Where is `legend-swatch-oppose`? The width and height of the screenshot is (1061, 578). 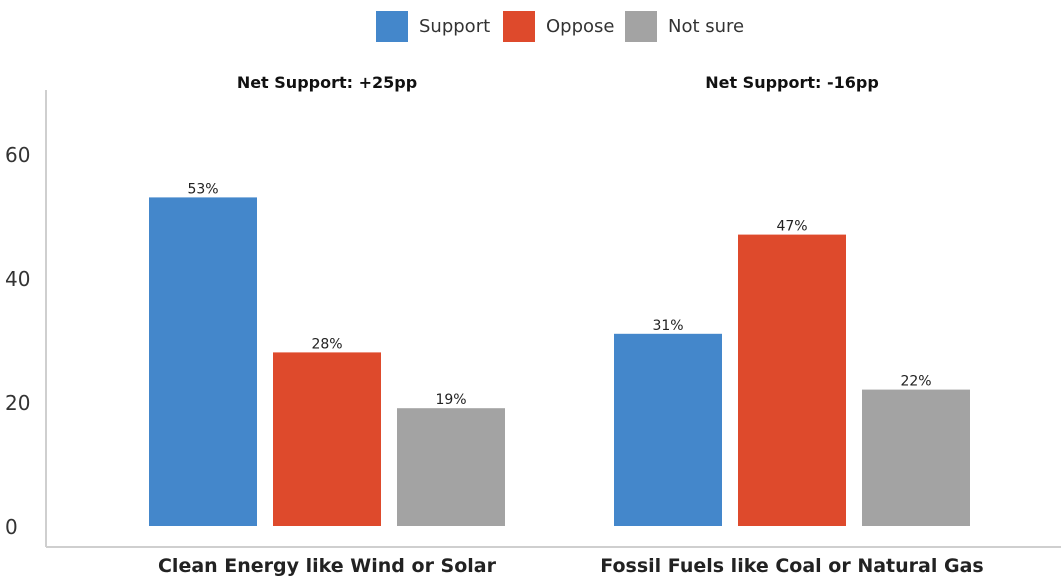
legend-swatch-oppose is located at coordinates (519, 26).